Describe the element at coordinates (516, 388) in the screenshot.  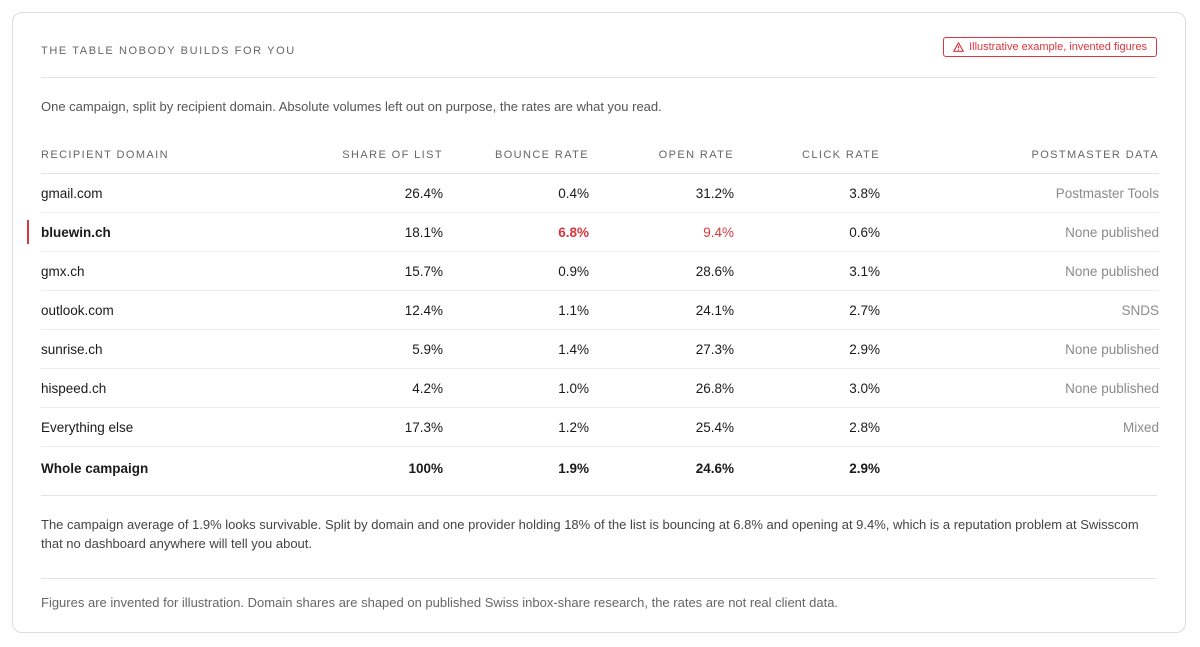
I see `cell-bounce: 1.0%` at that location.